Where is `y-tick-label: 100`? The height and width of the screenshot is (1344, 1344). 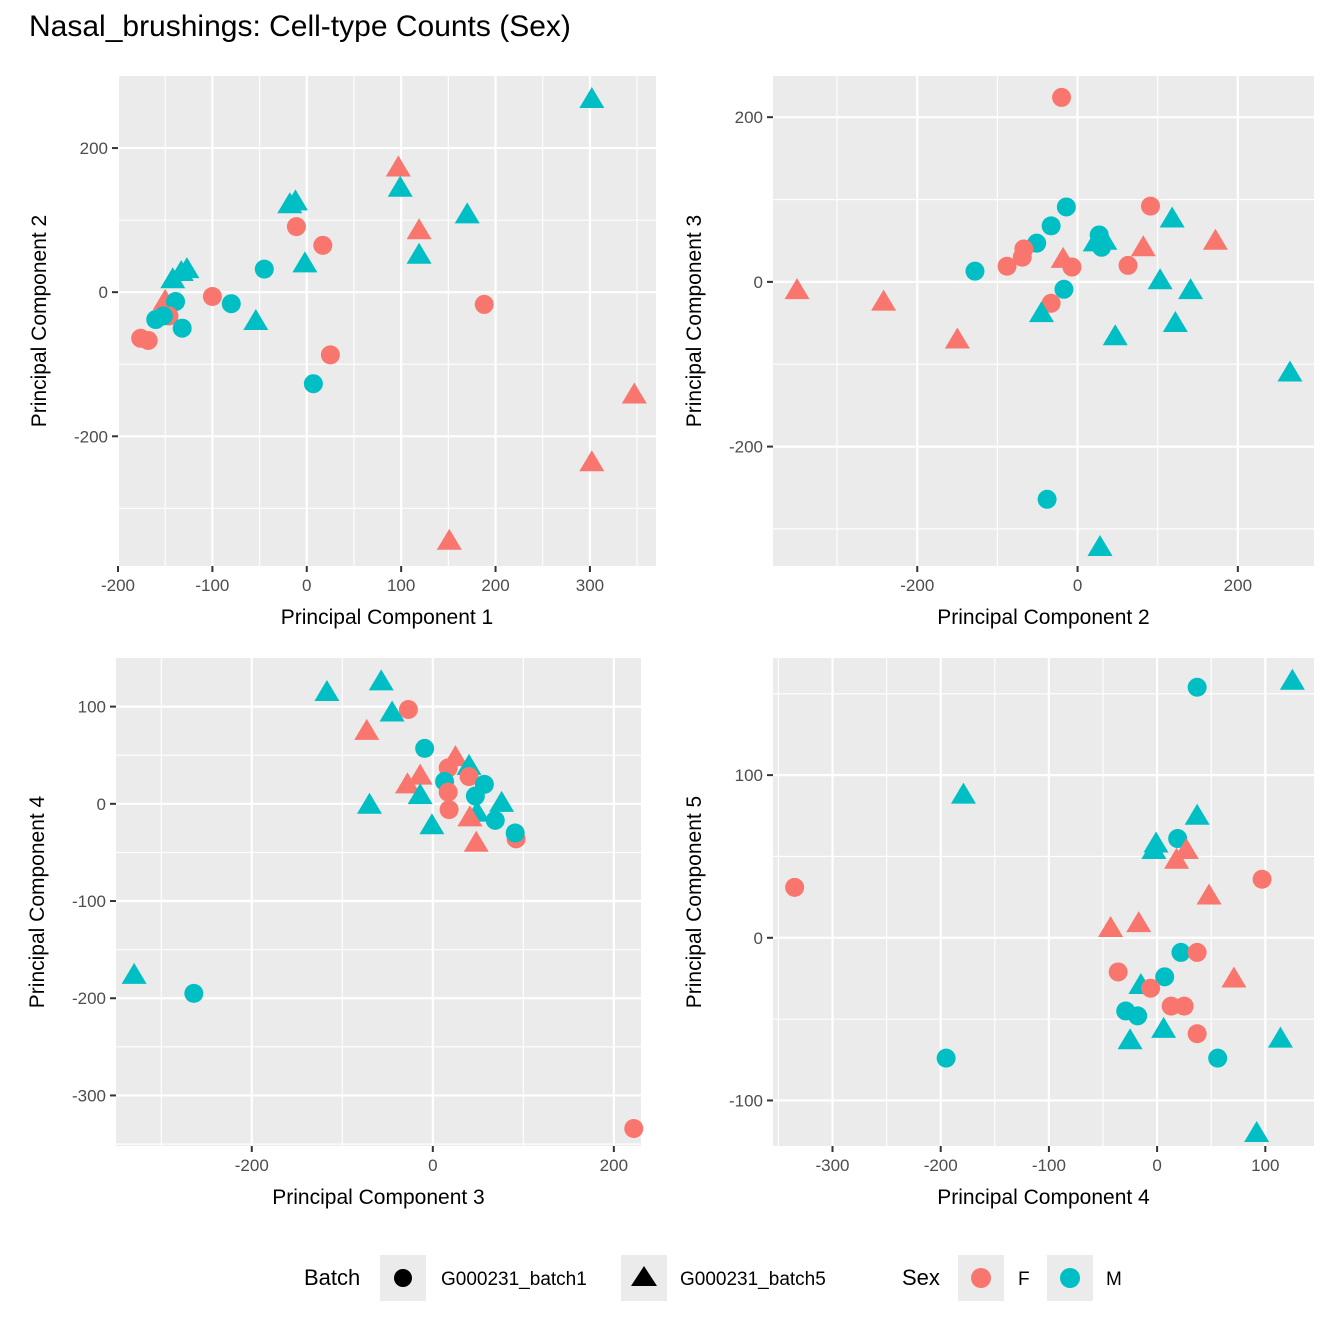 y-tick-label: 100 is located at coordinates (749, 775).